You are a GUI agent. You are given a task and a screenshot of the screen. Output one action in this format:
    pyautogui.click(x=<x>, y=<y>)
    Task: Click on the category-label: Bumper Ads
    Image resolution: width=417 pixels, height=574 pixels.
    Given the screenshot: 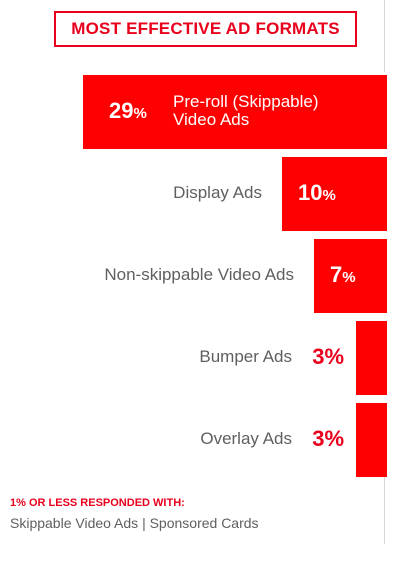 What is the action you would take?
    pyautogui.click(x=245, y=356)
    